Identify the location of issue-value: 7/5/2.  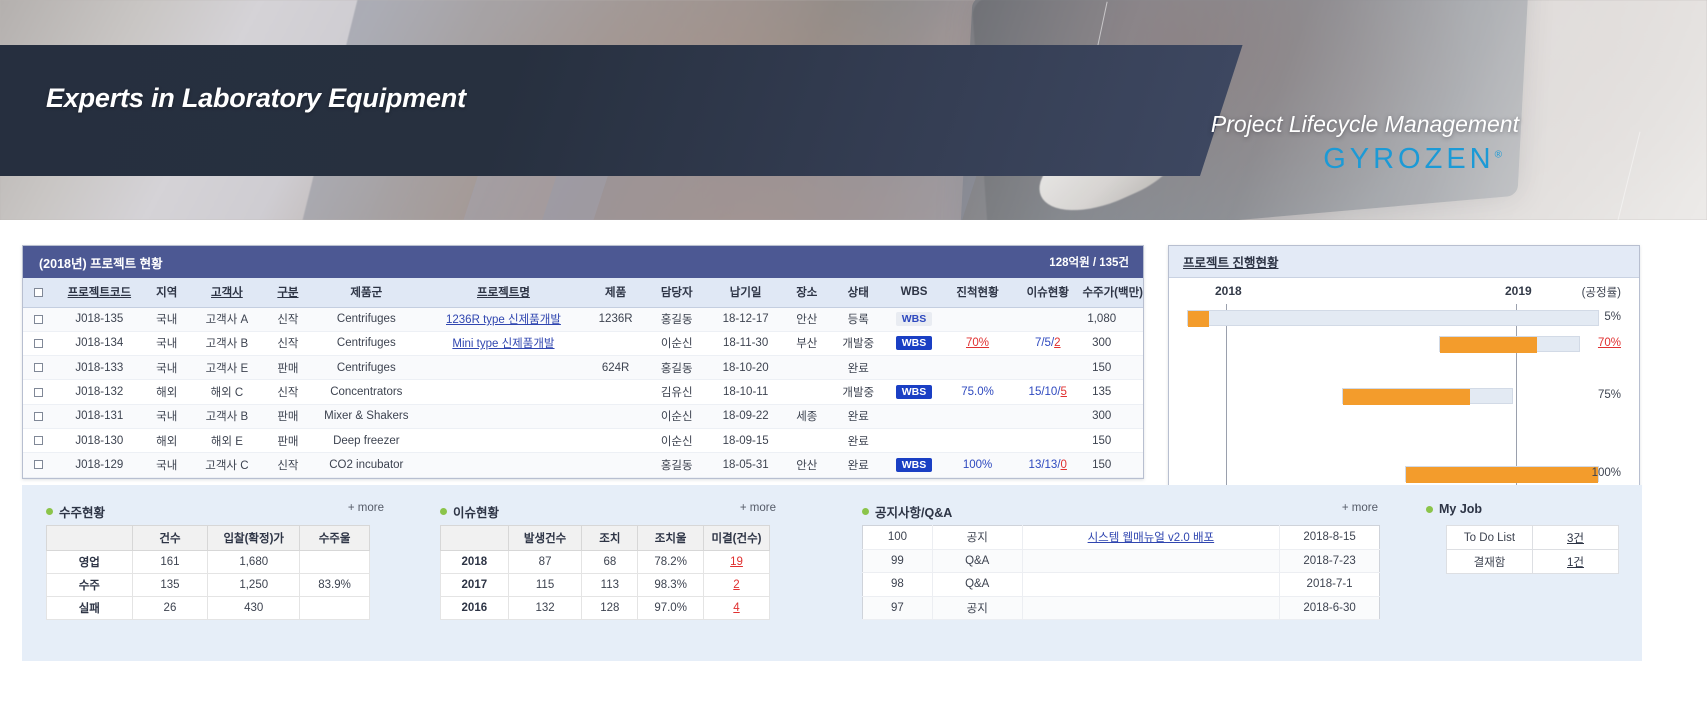
(1047, 343).